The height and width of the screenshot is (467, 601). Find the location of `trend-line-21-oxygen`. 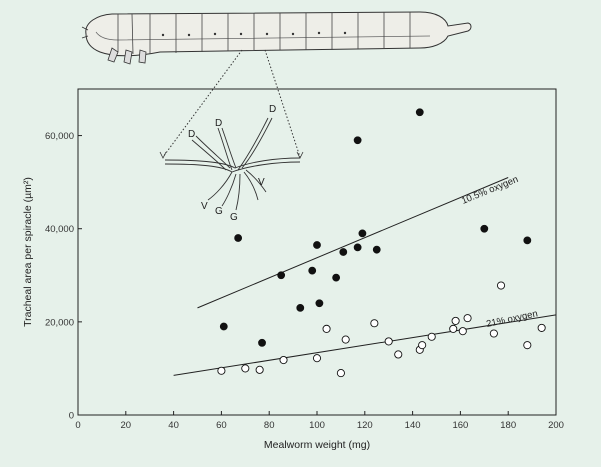

trend-line-21-oxygen is located at coordinates (365, 345).